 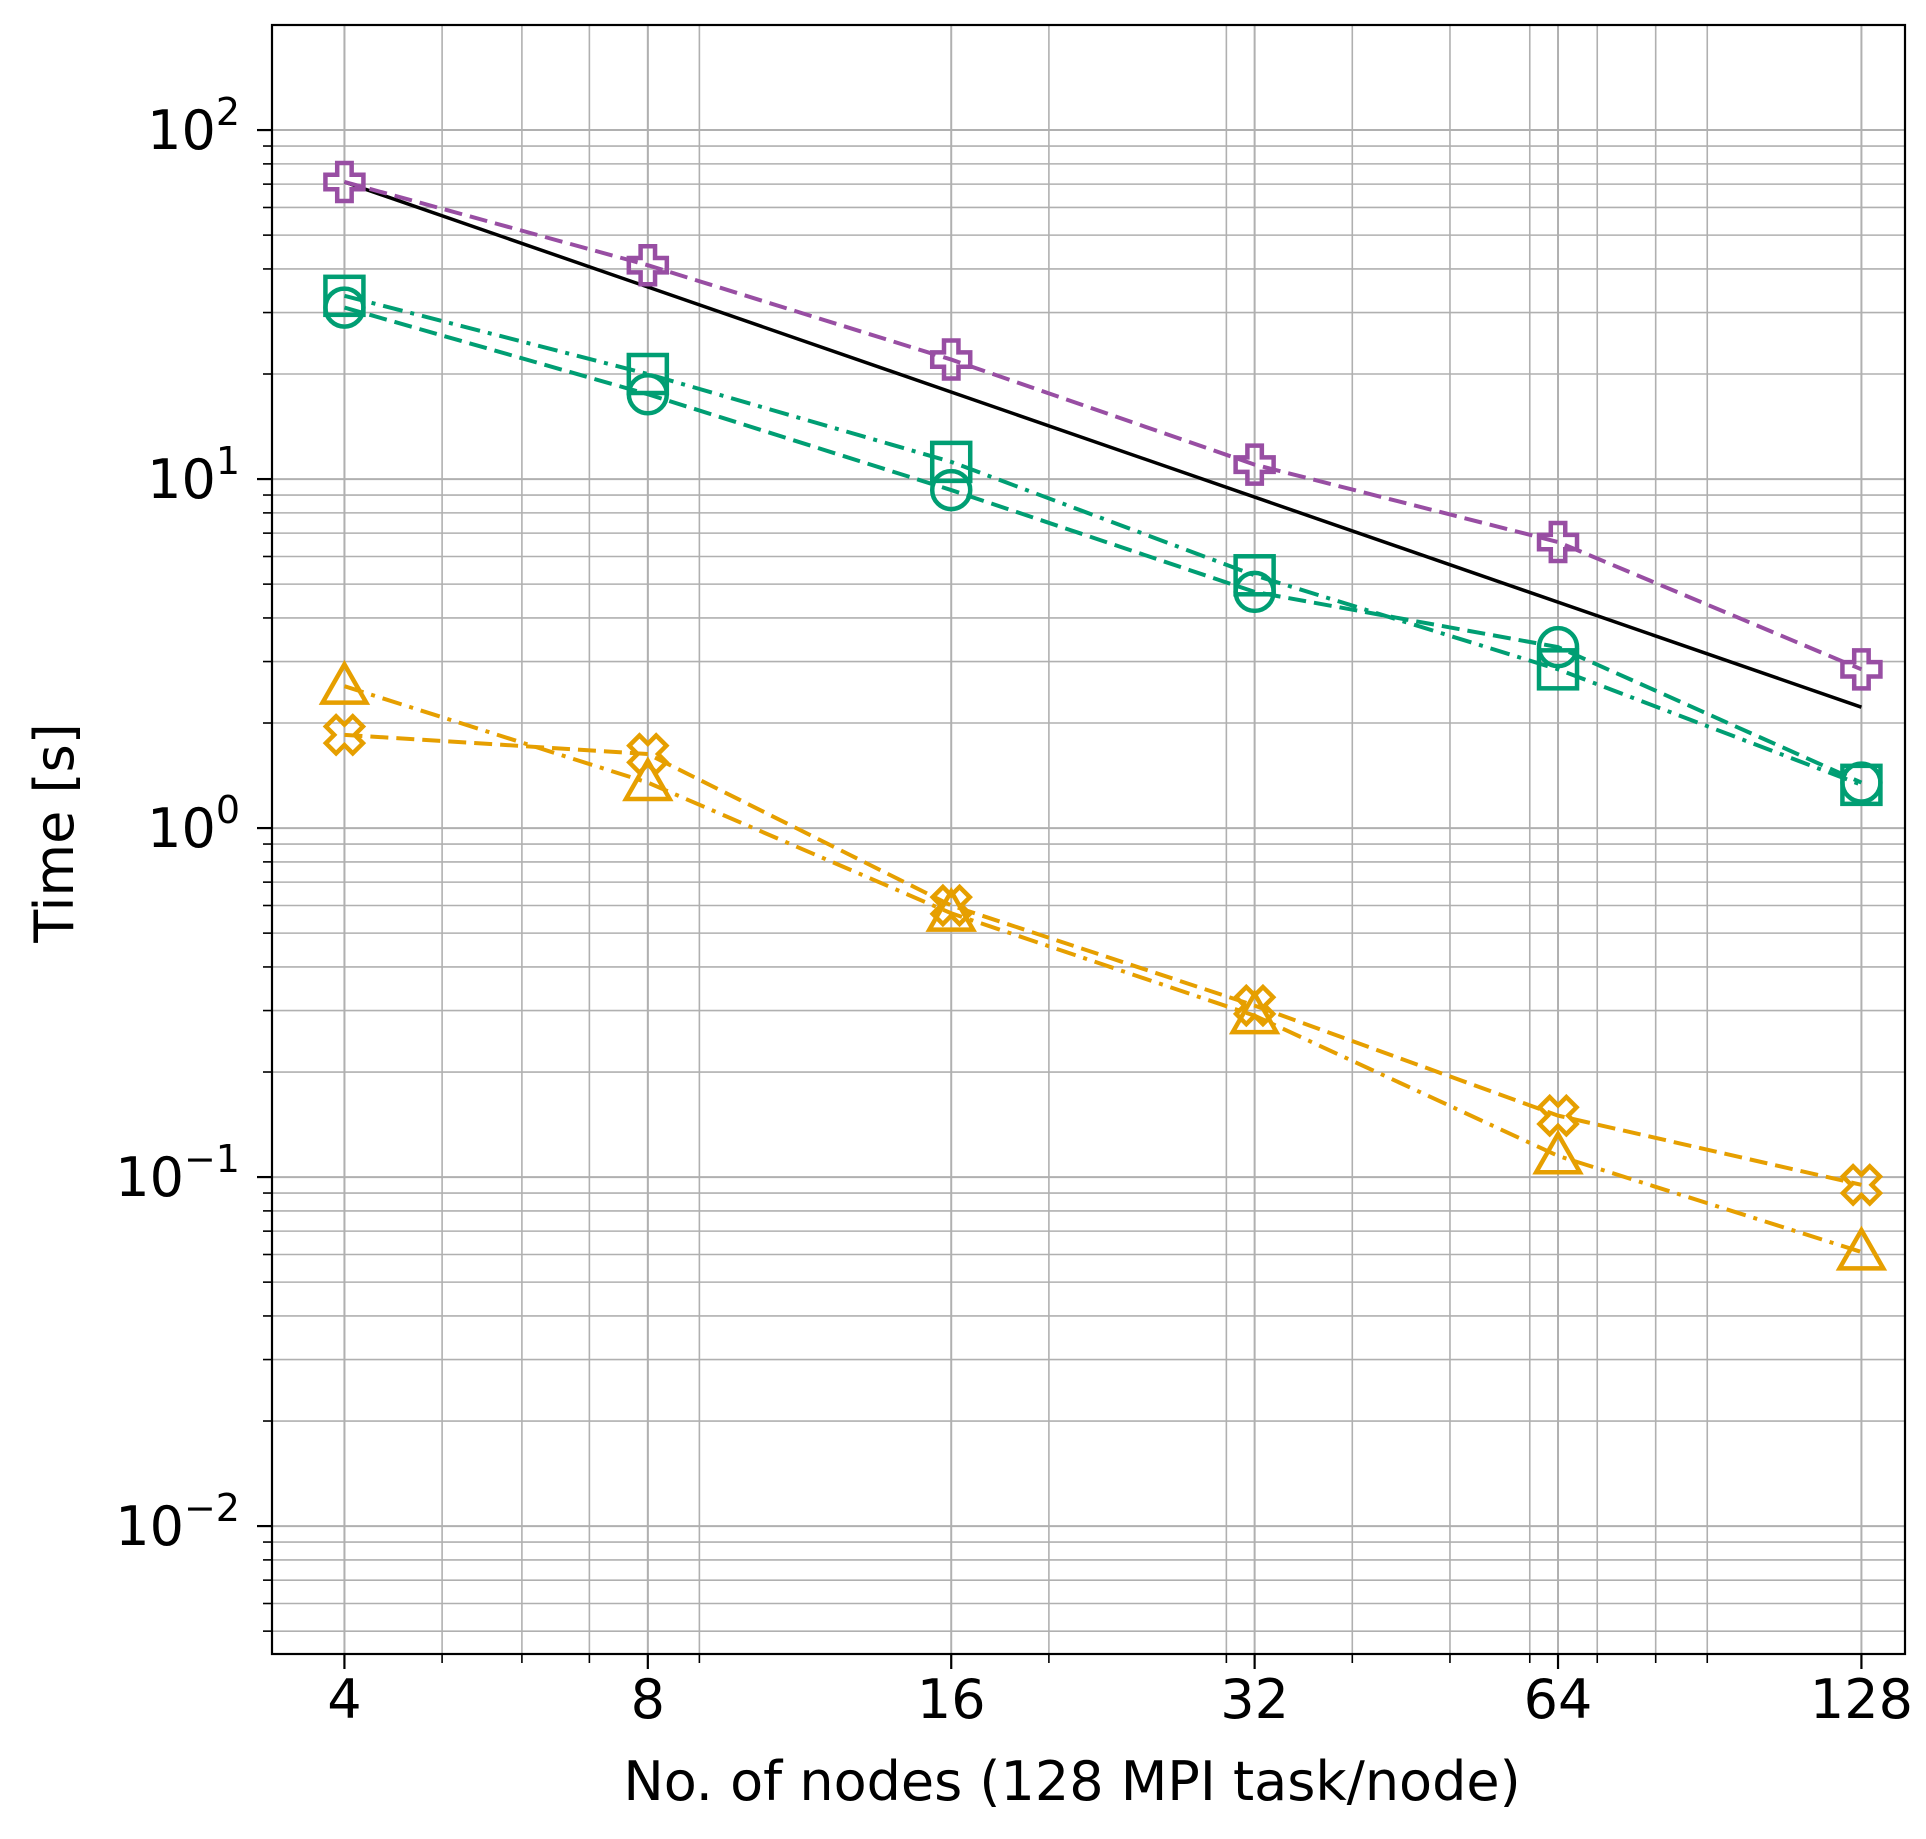 What do you see at coordinates (344, 1699) in the screenshot?
I see `x-tick-label: 4` at bounding box center [344, 1699].